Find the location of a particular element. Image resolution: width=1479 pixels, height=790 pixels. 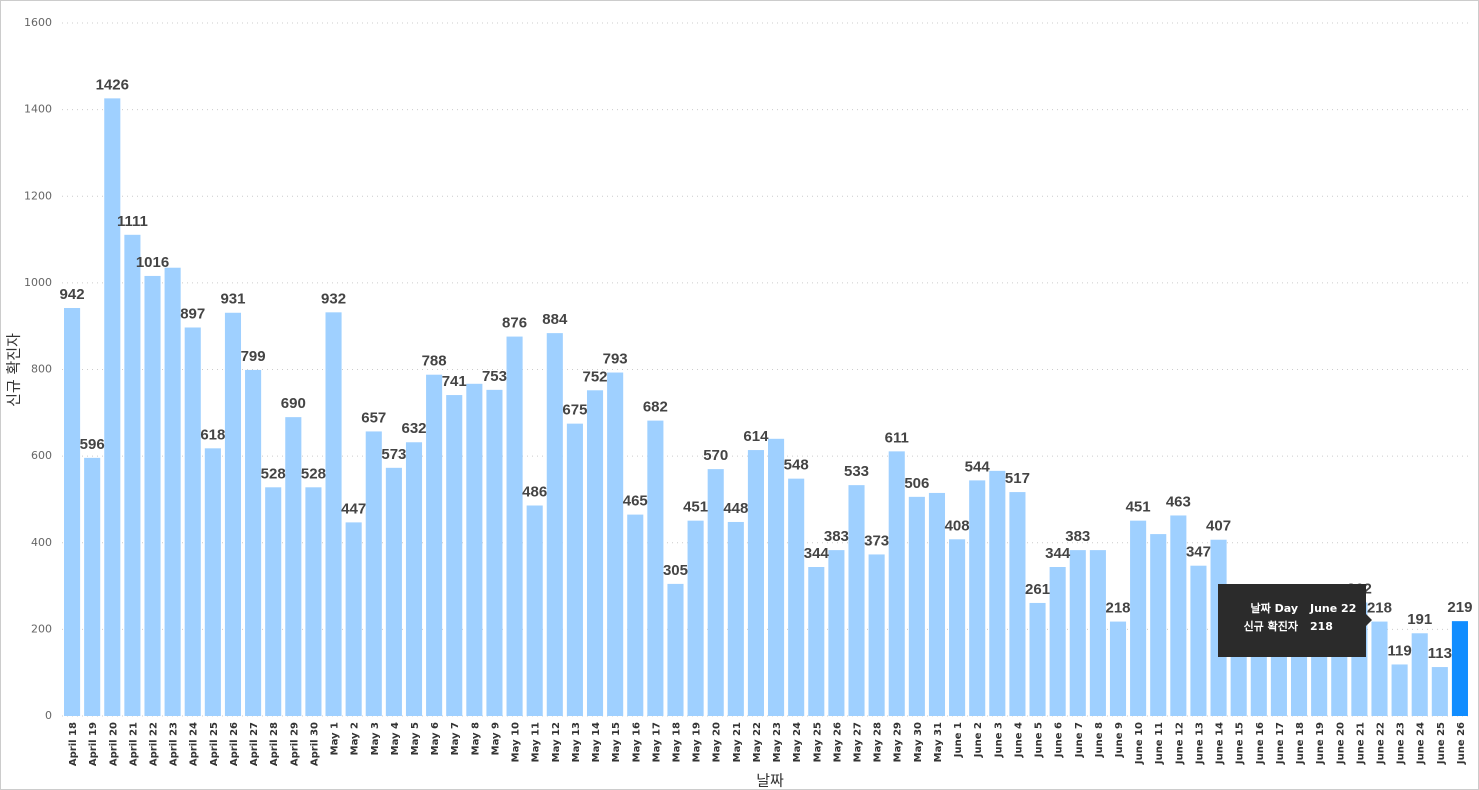

x-tick-label: May 29 is located at coordinates (898, 742).